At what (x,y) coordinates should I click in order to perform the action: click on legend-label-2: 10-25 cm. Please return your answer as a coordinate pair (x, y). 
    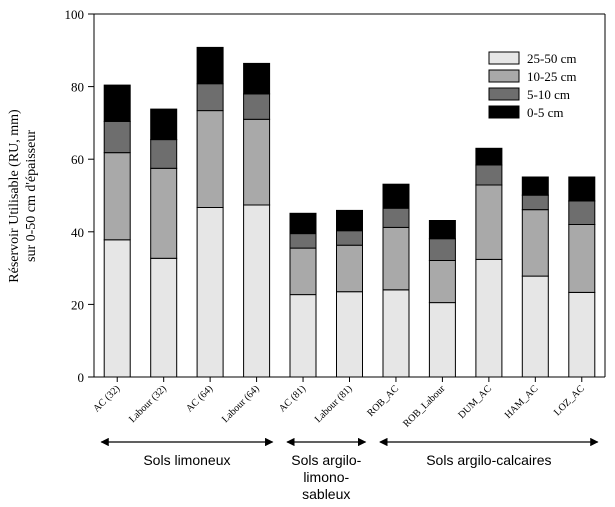
    Looking at the image, I should click on (551, 76).